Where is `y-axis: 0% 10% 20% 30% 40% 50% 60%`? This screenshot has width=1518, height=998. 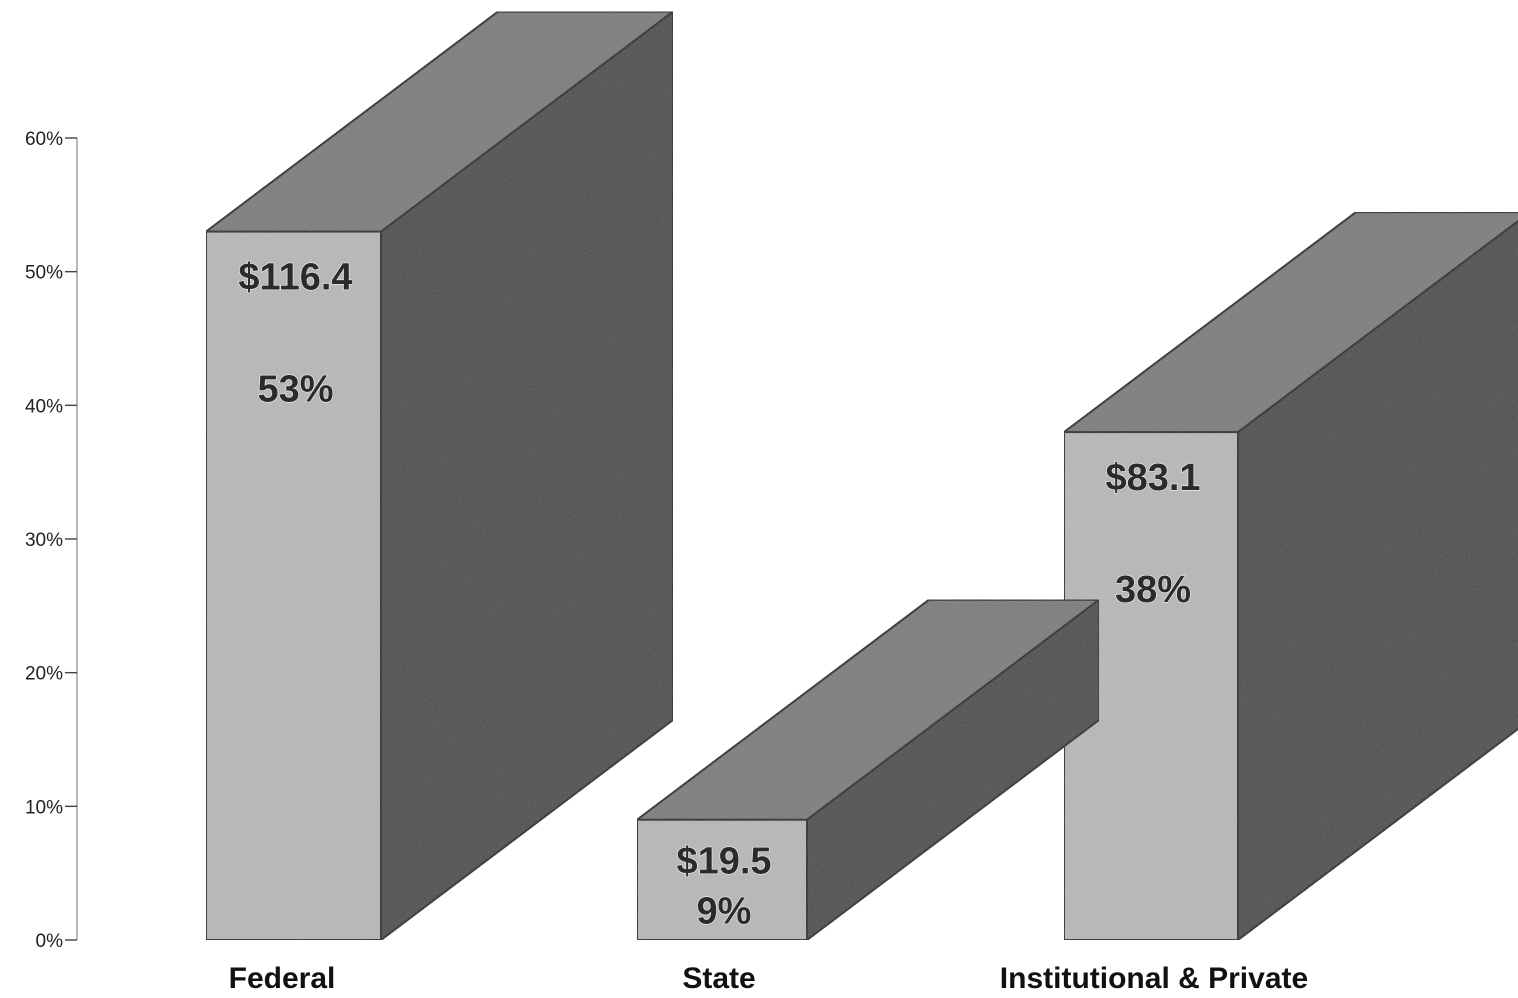 y-axis: 0% 10% 20% 30% 40% 50% 60% is located at coordinates (51, 540).